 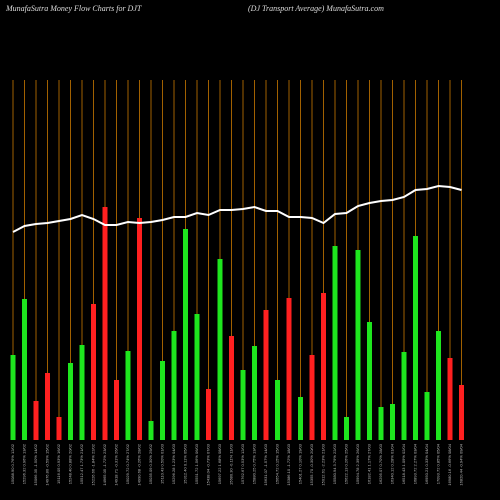 I want to click on x-tick-label: 15226.66 -1.84% 22/02, so click(x=93, y=464).